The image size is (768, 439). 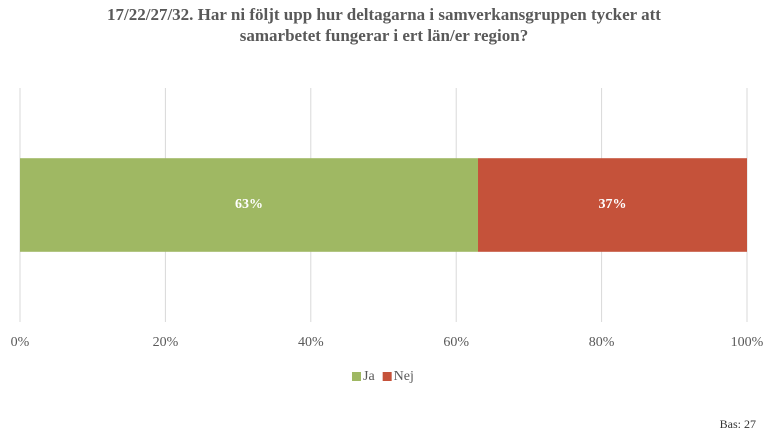 What do you see at coordinates (20, 342) in the screenshot?
I see `x-tick-label: 0%` at bounding box center [20, 342].